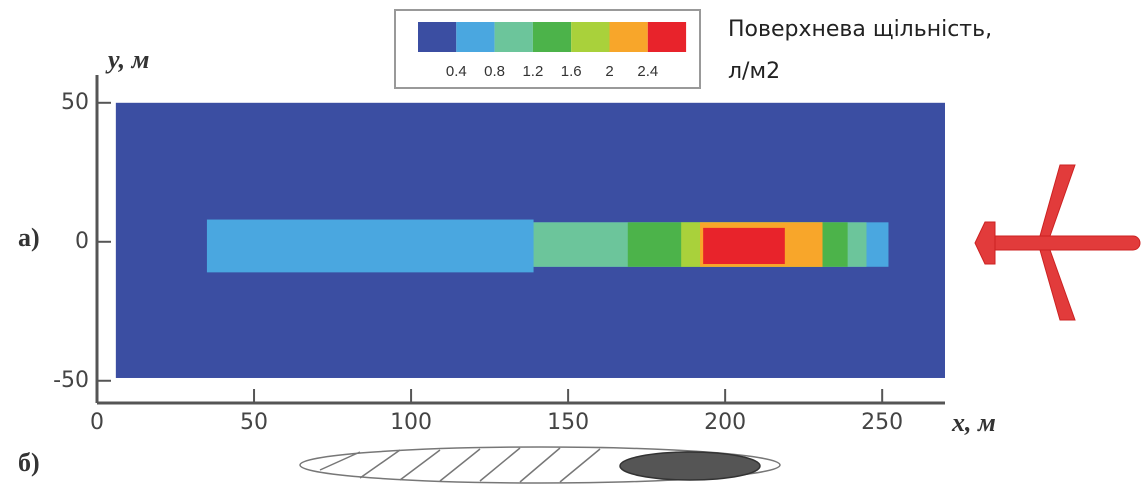 This screenshot has width=1145, height=497. What do you see at coordinates (860, 29) in the screenshot?
I see `colorbar-title: Поверхнева щільність,` at bounding box center [860, 29].